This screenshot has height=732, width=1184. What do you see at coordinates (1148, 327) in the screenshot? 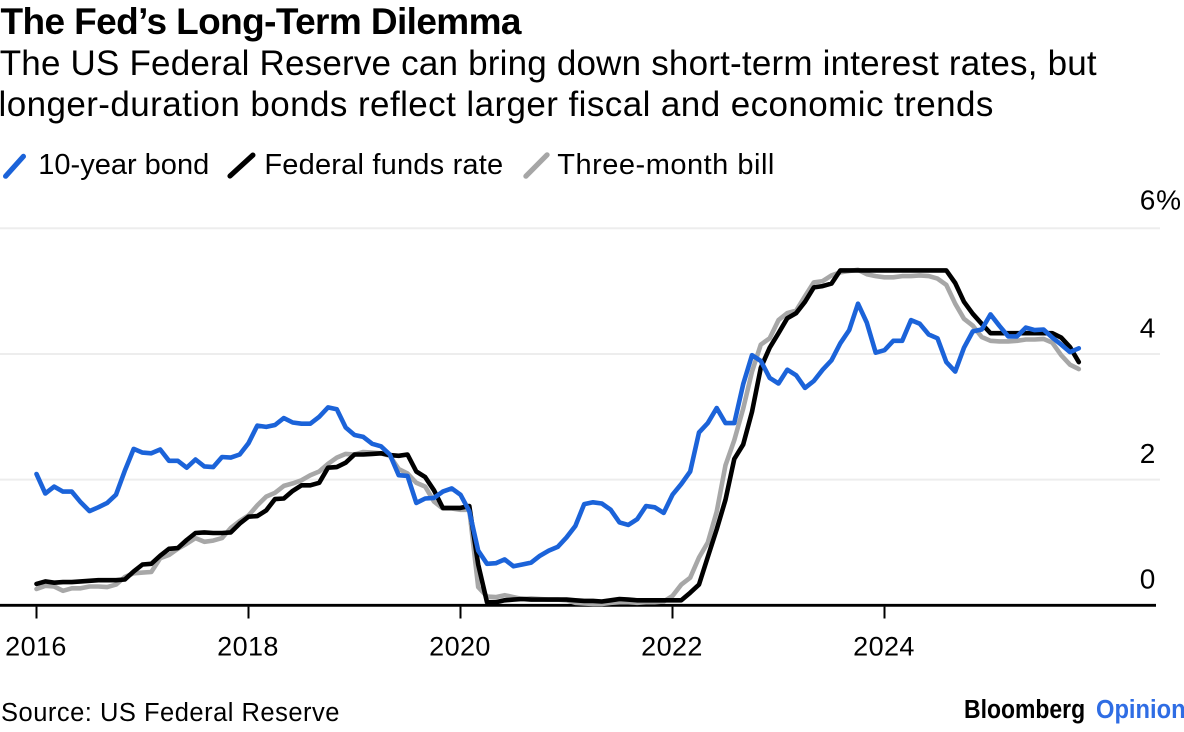
I see `svg-text: 4` at bounding box center [1148, 327].